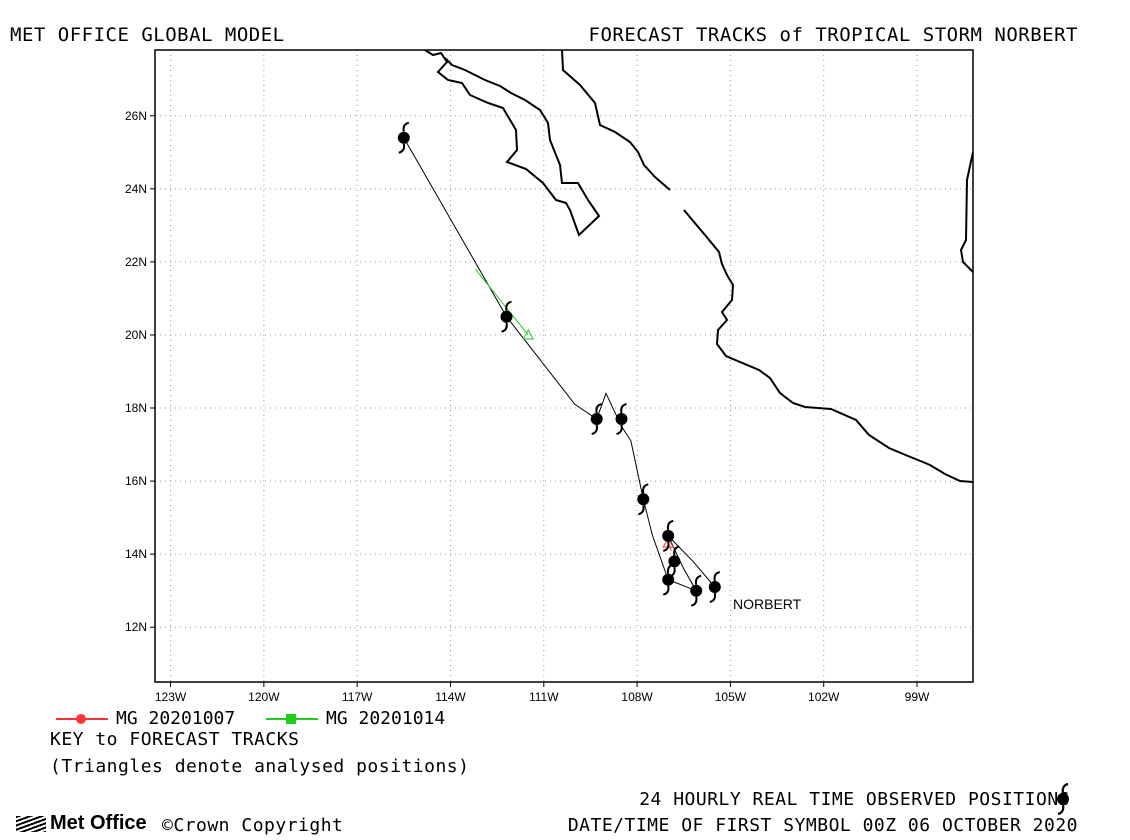 This screenshot has width=1130, height=840. I want to click on analysed-position-triangle, so click(528, 334).